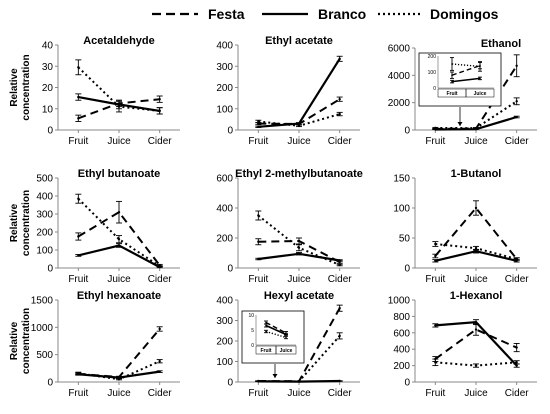 The height and width of the screenshot is (414, 550). What do you see at coordinates (48, 109) in the screenshot?
I see `y-tick-label: 10` at bounding box center [48, 109].